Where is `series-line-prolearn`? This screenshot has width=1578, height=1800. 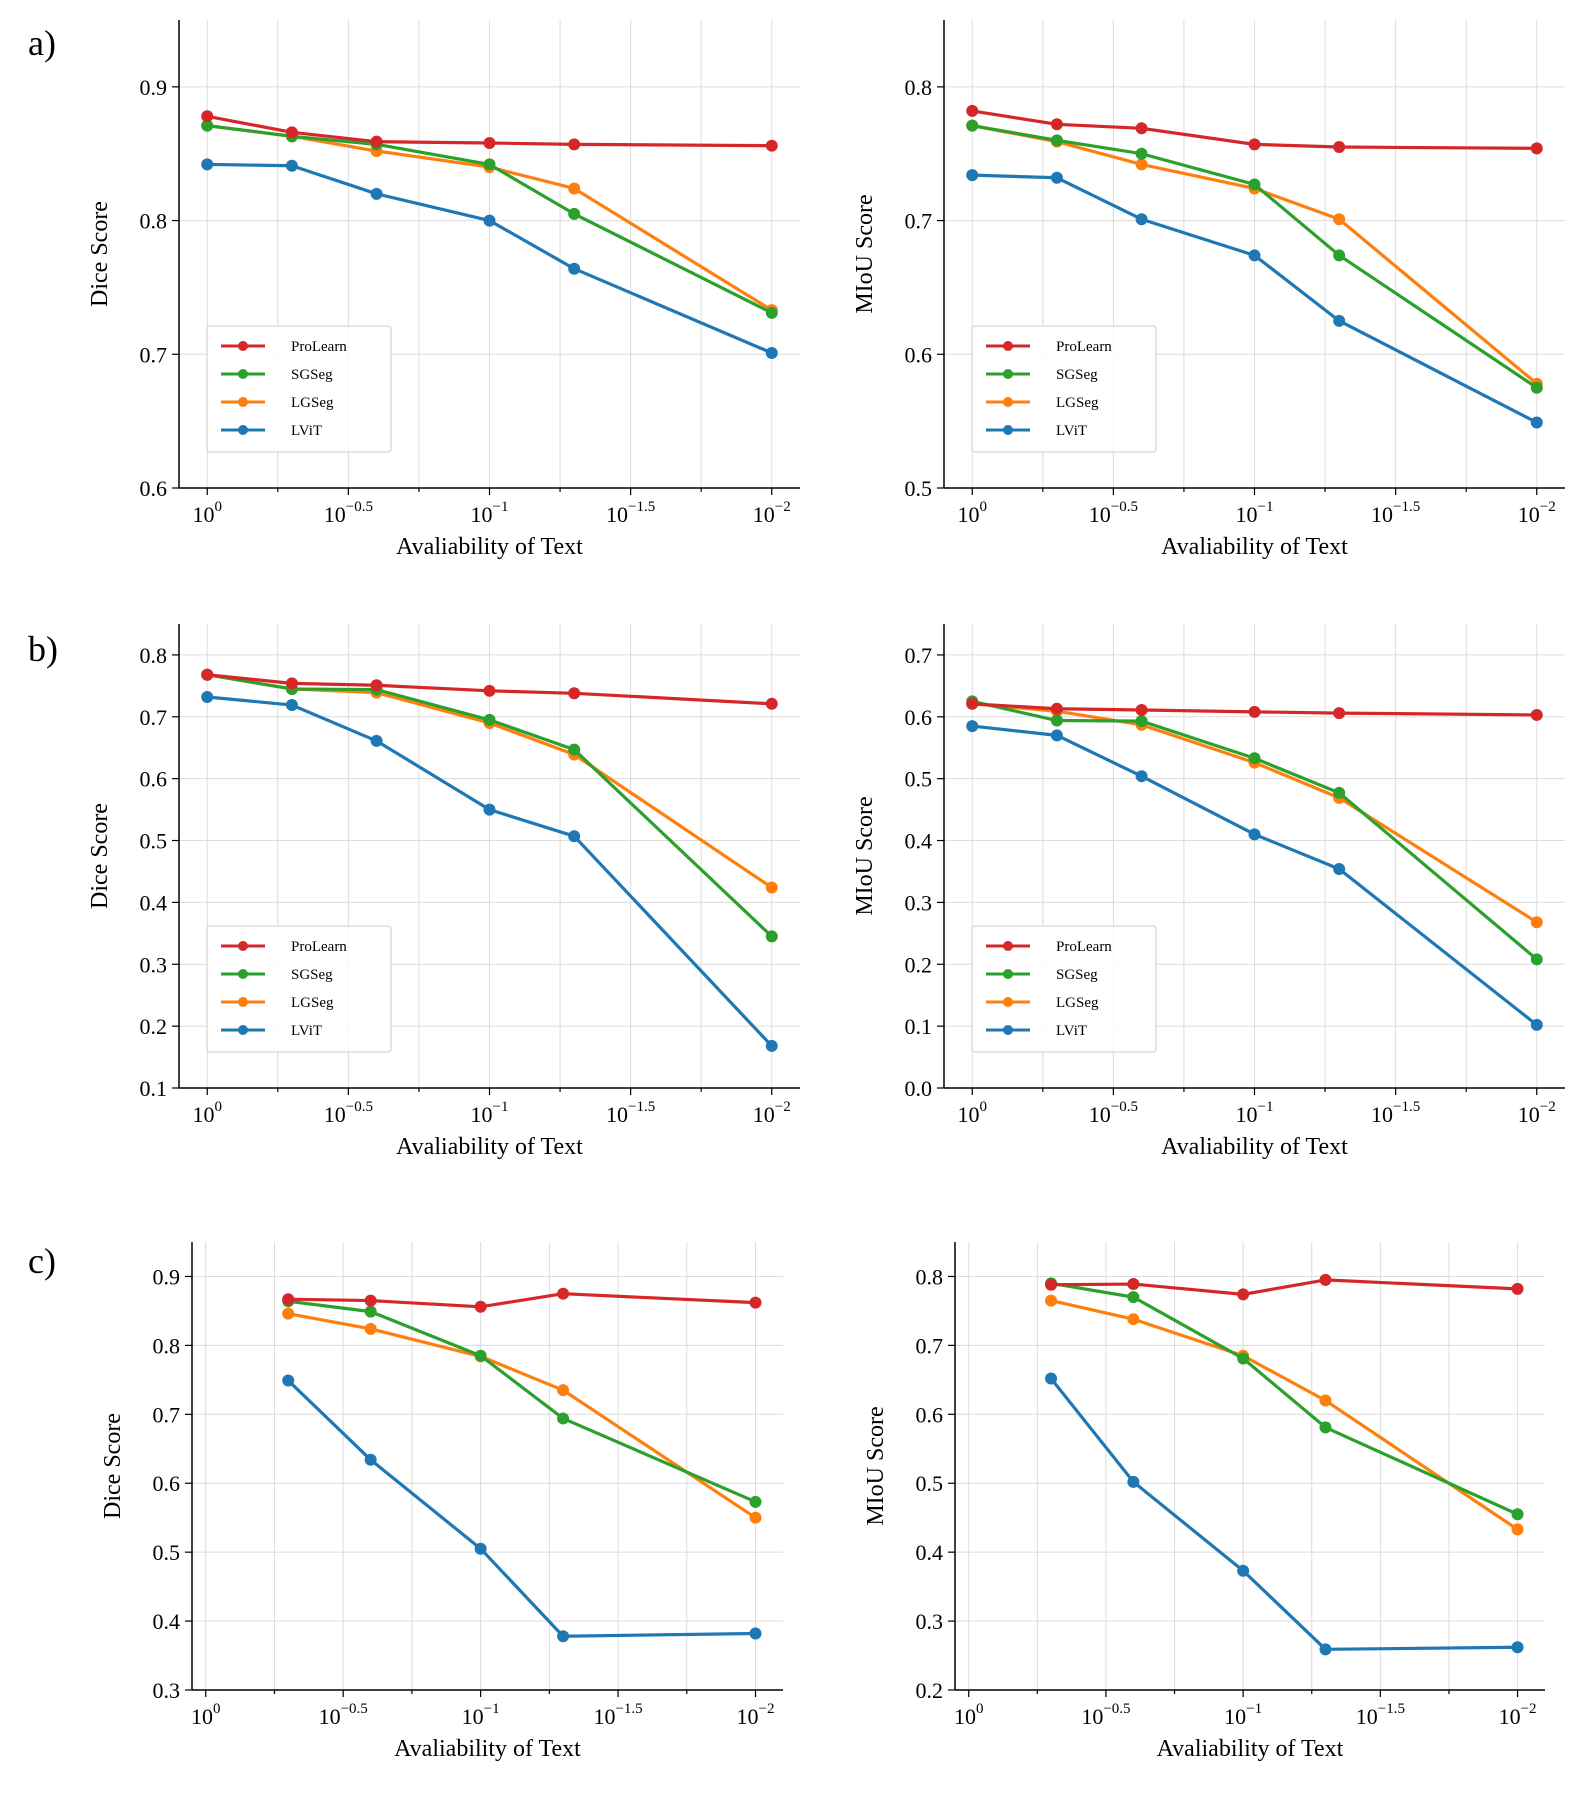
series-line-prolearn is located at coordinates (1254, 709).